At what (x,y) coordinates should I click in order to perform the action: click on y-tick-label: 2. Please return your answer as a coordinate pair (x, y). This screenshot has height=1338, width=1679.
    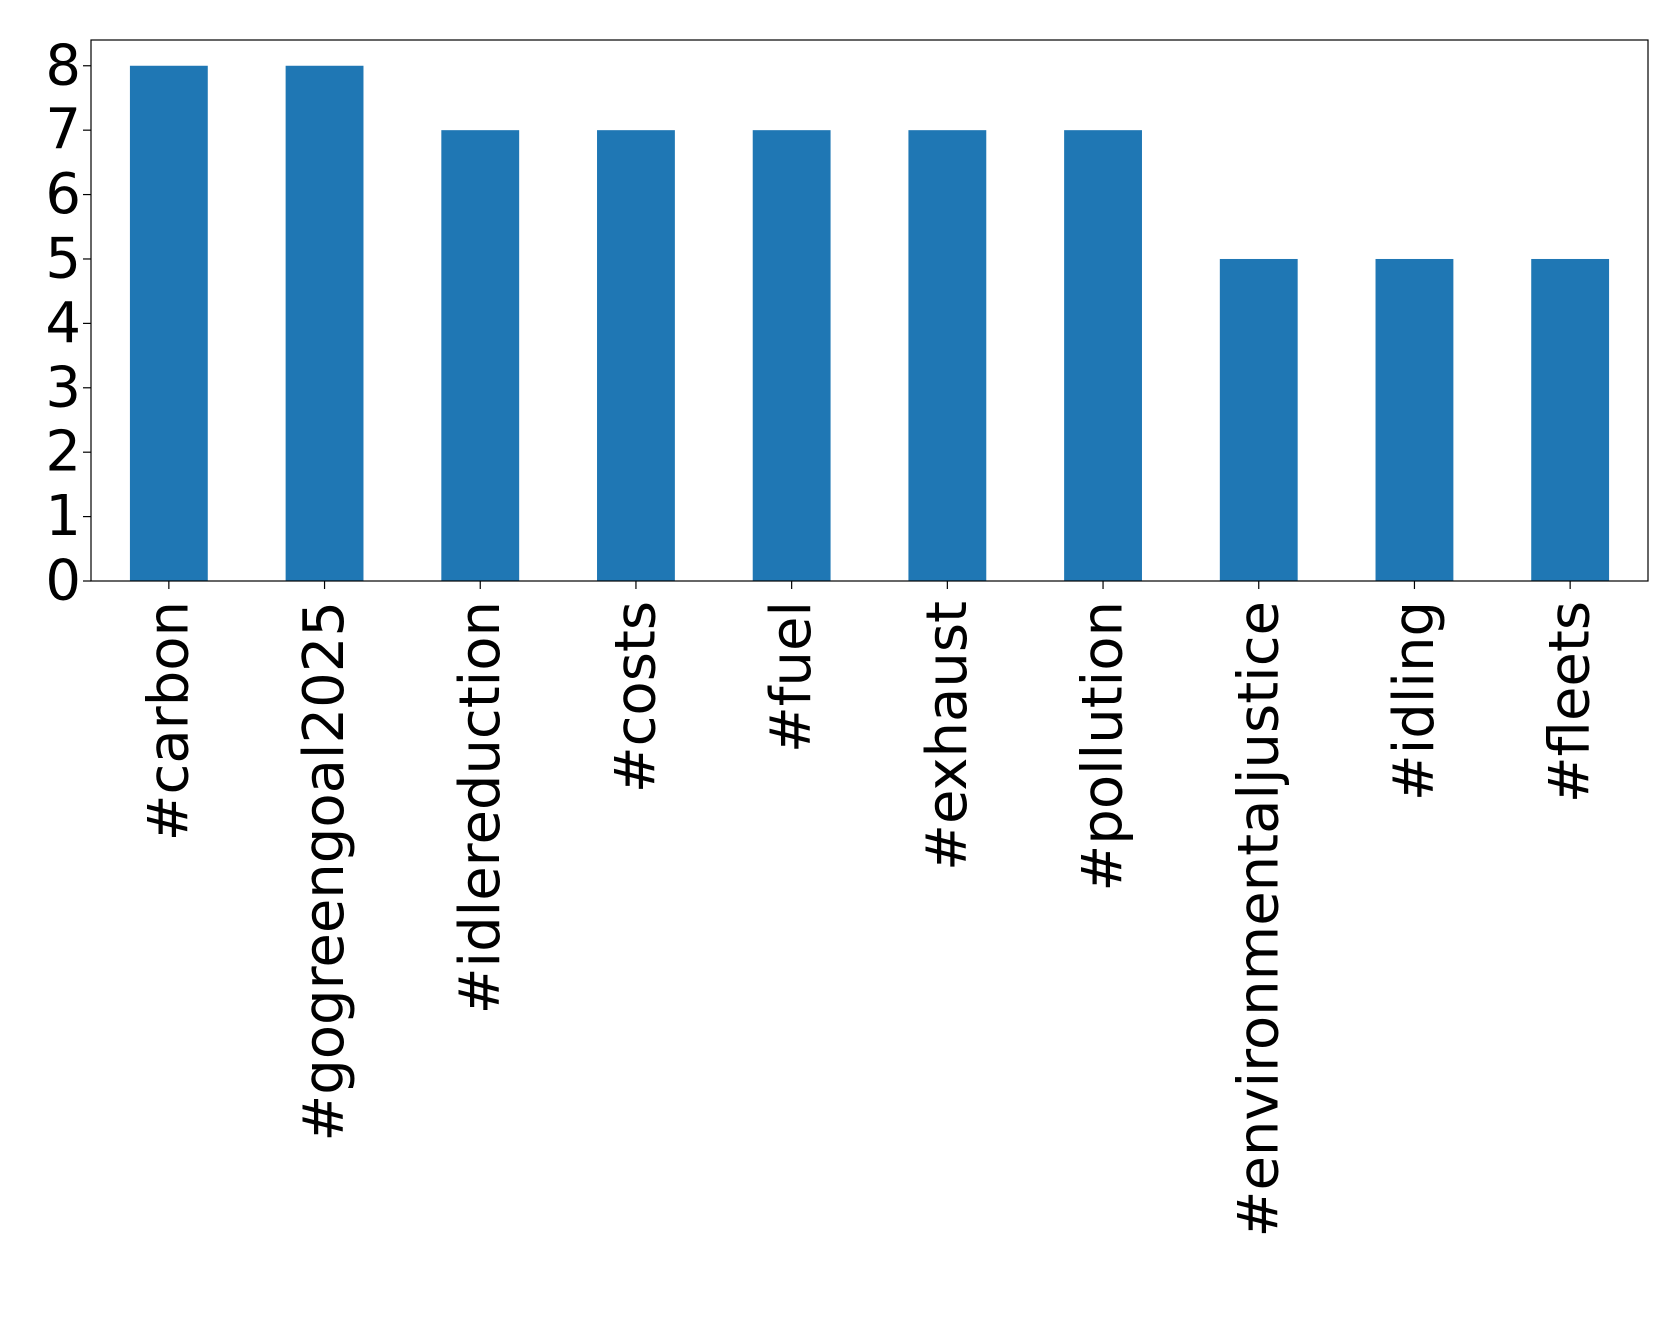
    Looking at the image, I should click on (63, 452).